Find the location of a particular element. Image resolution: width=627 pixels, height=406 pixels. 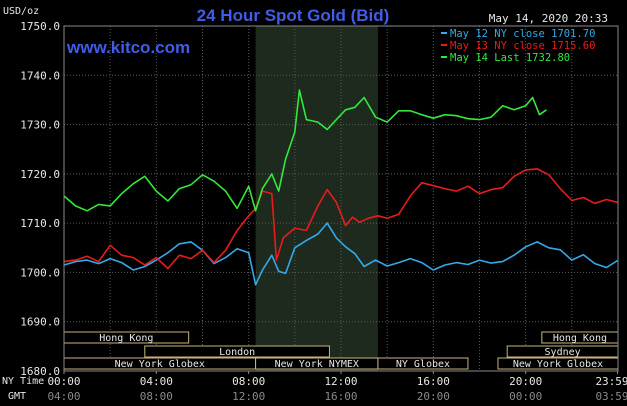

session-label: Sydney is located at coordinates (563, 352).